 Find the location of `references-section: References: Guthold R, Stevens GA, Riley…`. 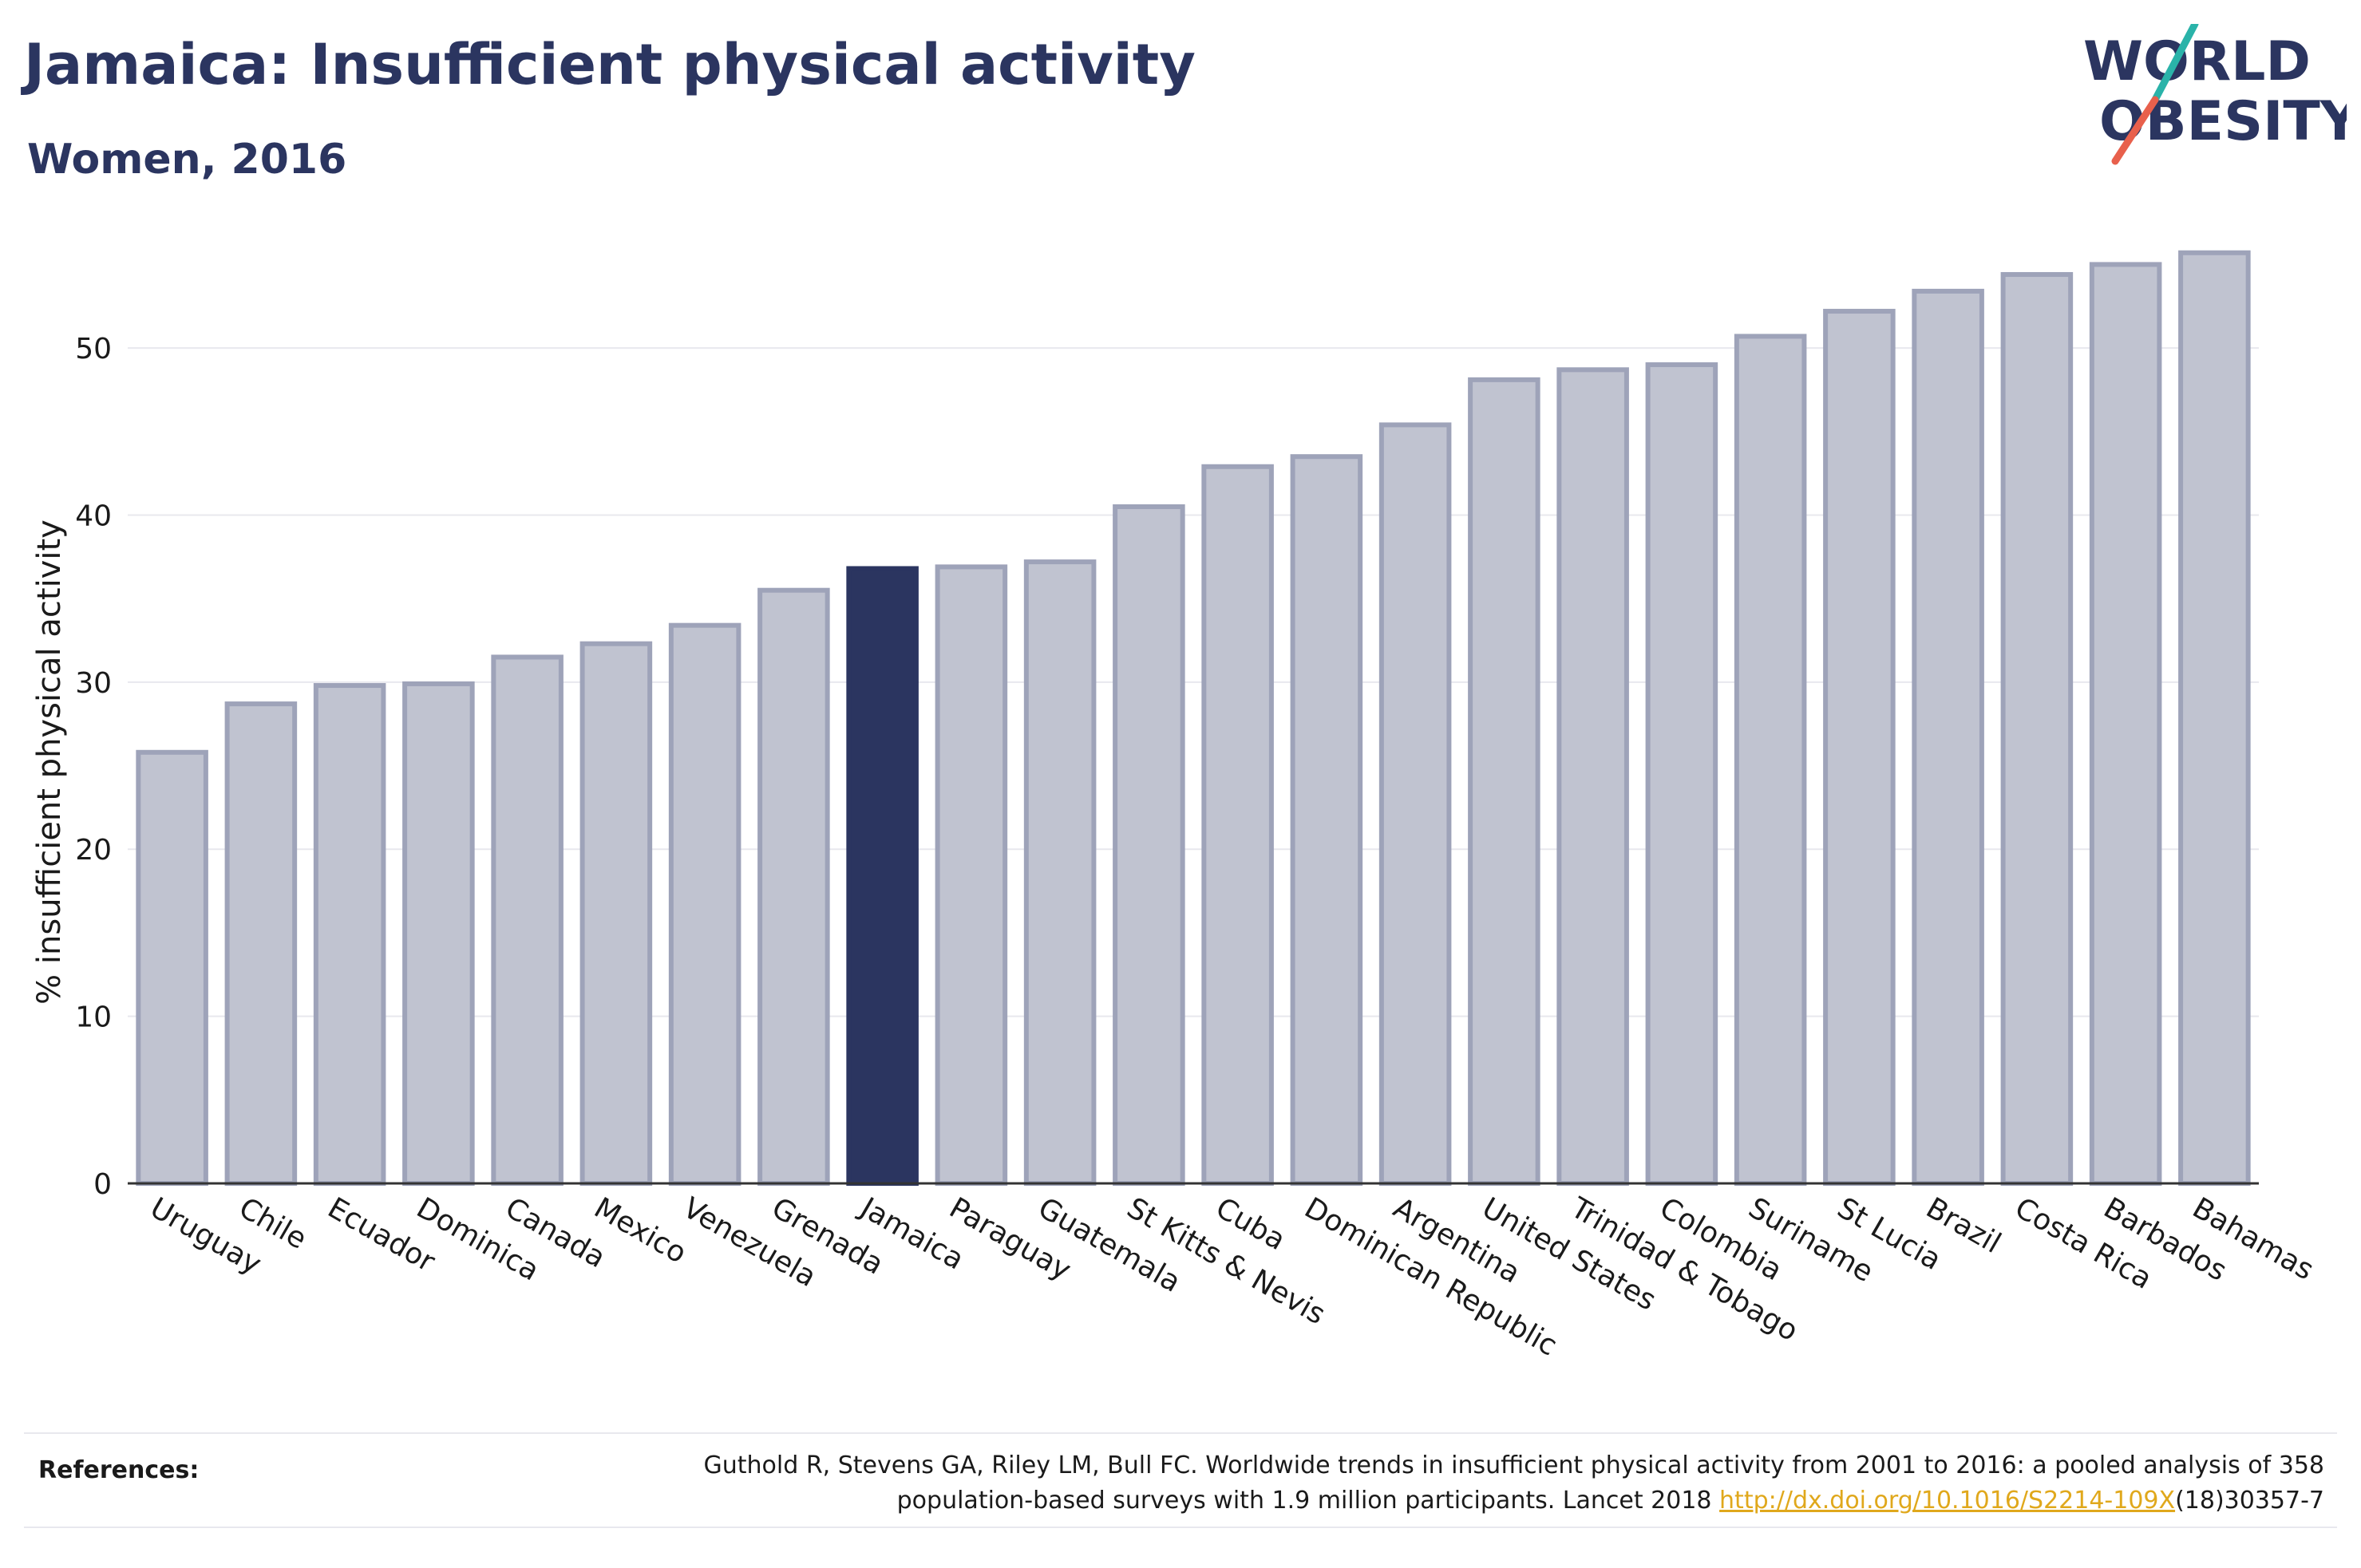

references-section: References: Guthold R, Stevens GA, Riley… is located at coordinates (1180, 1480).